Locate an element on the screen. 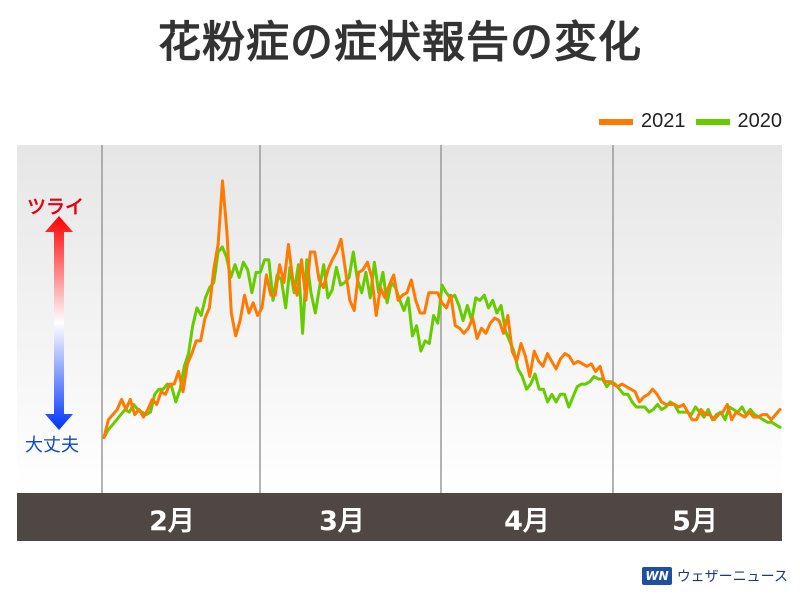 The width and height of the screenshot is (800, 600). x-axis-bar: 2月 3月 4月 5月 is located at coordinates (399, 517).